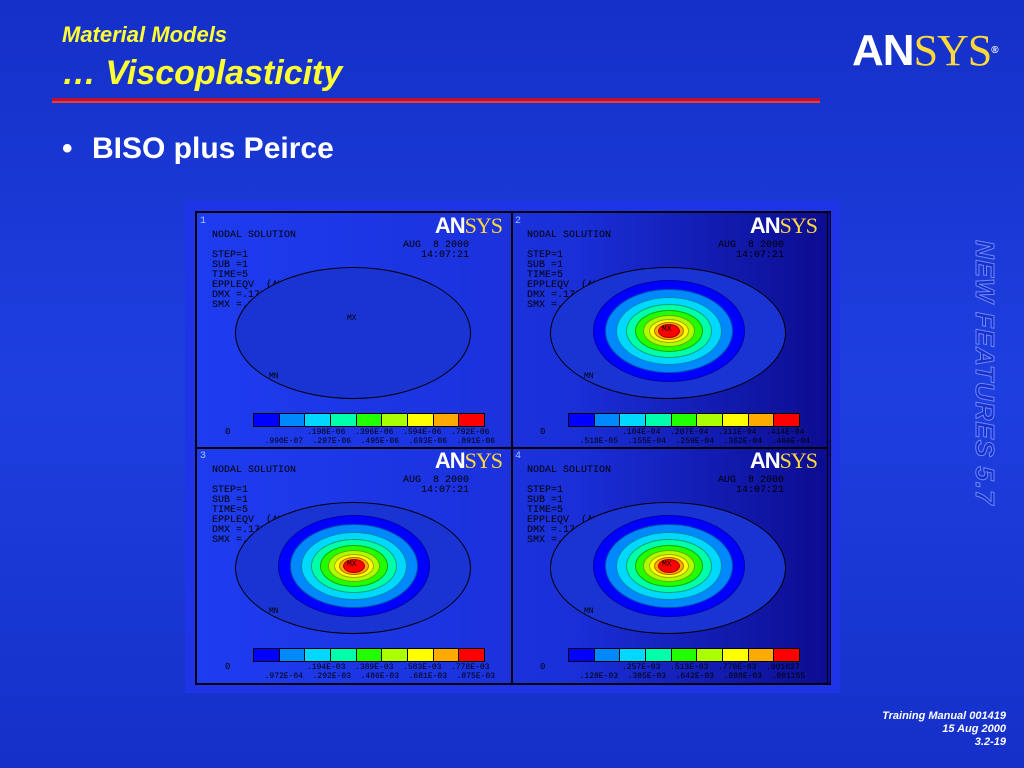 Image resolution: width=1024 pixels, height=768 pixels. Describe the element at coordinates (985, 373) in the screenshot. I see `side-banner-new-features: NEW FEATURES 5.7` at that location.